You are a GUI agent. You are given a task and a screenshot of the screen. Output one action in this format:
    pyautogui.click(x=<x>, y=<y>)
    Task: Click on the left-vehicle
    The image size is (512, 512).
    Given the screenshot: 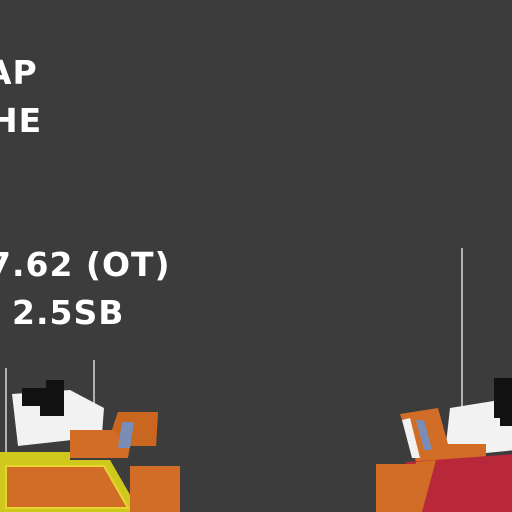 What is the action you would take?
    pyautogui.click(x=90, y=436)
    